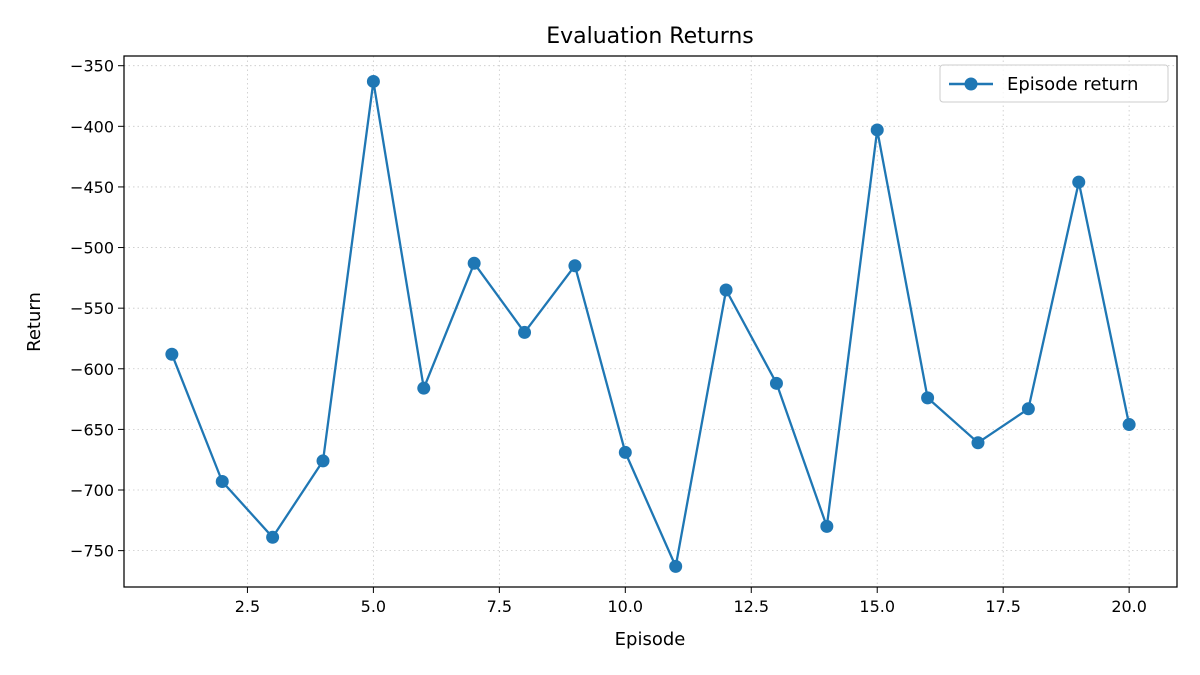 Image resolution: width=1200 pixels, height=675 pixels. What do you see at coordinates (1003, 606) in the screenshot?
I see `x-tick-label: 17.5` at bounding box center [1003, 606].